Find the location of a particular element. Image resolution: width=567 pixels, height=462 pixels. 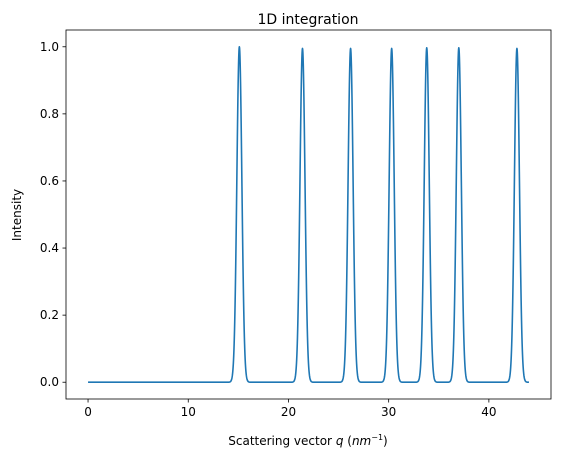

x-tick-label: 0 is located at coordinates (88, 412).